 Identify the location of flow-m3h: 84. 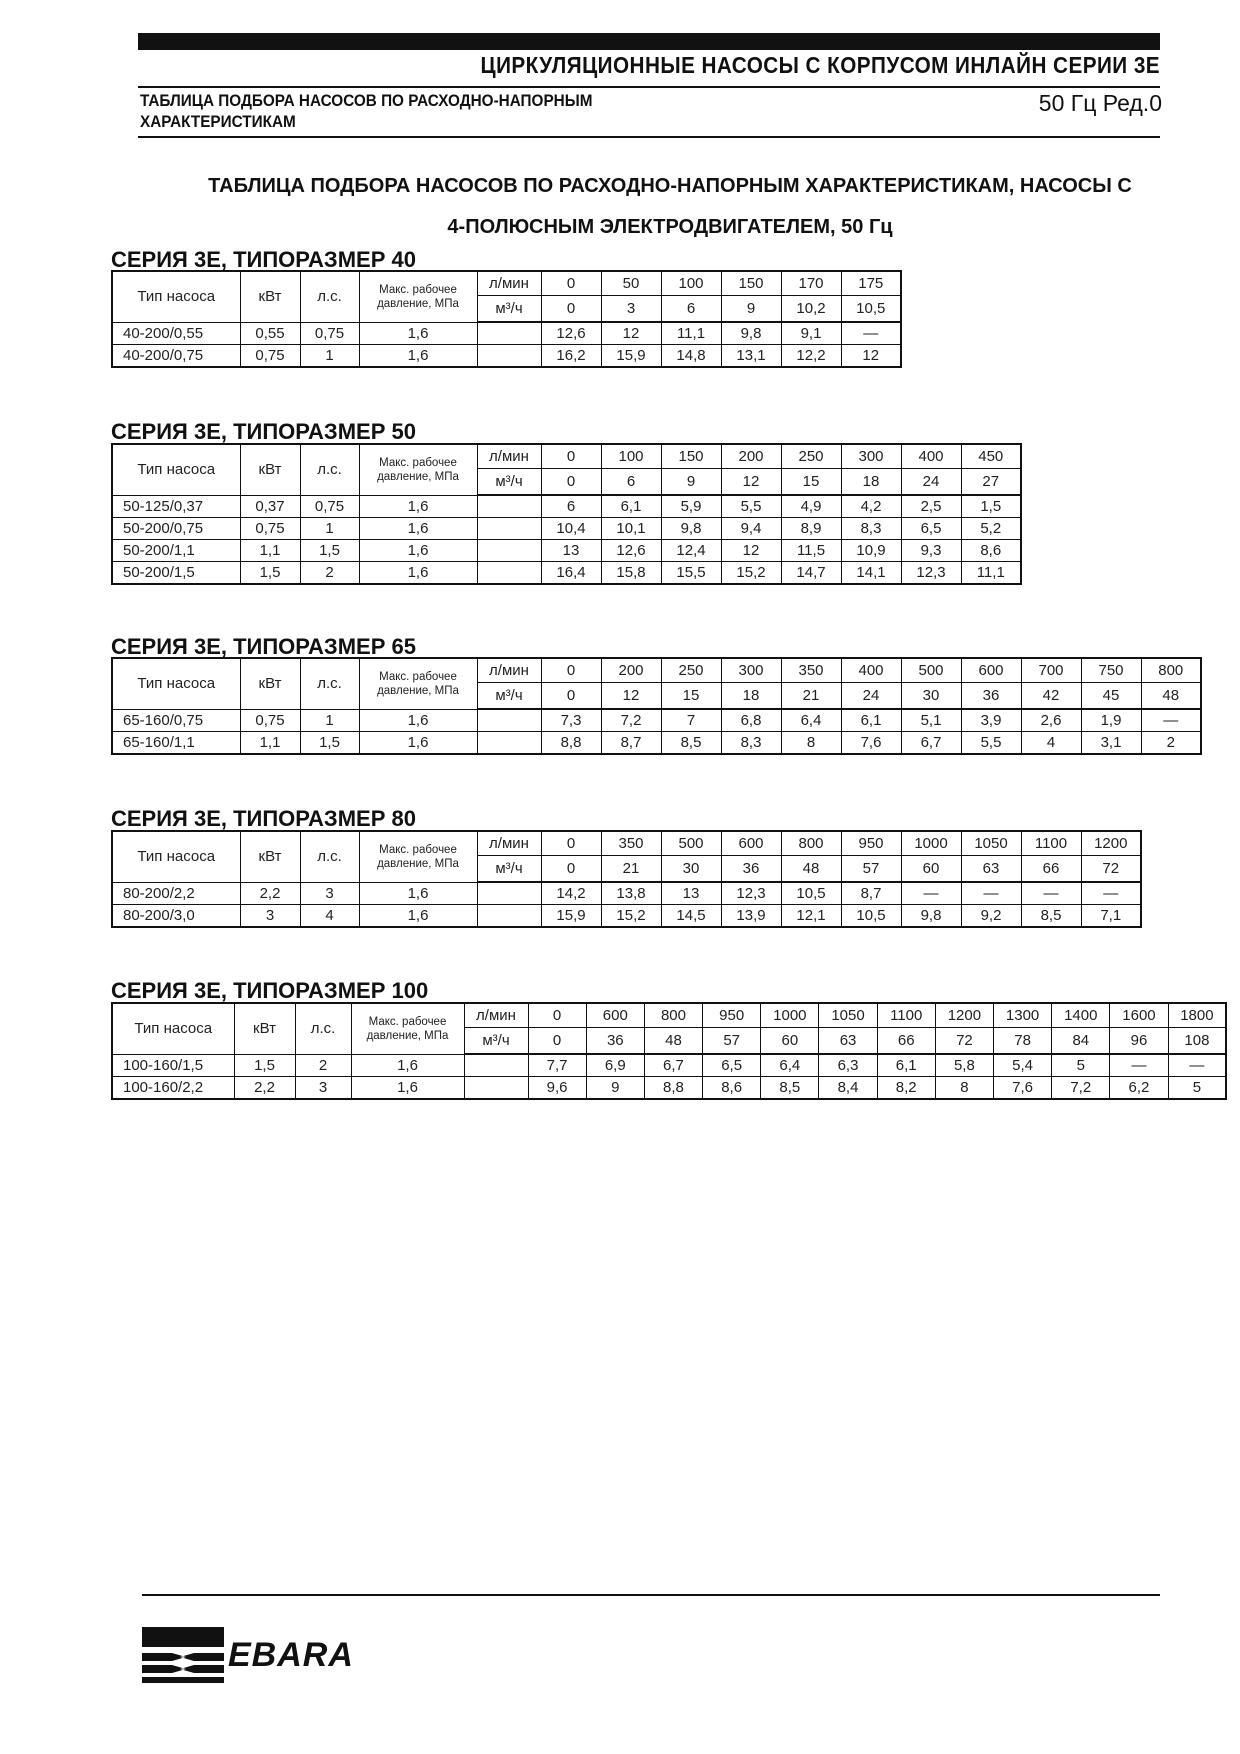
(1081, 1041).